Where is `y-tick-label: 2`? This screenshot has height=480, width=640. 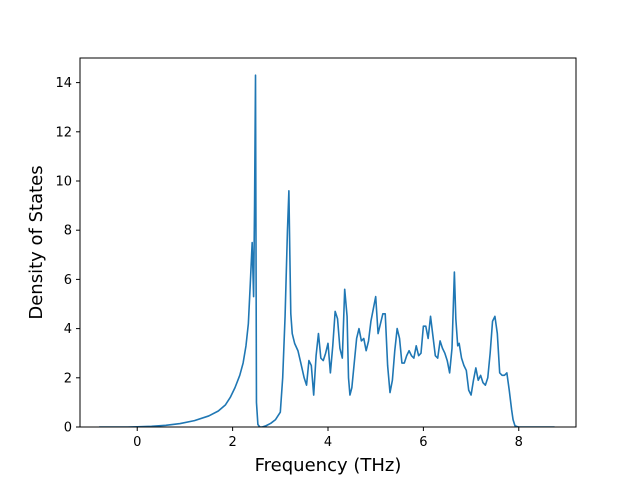 y-tick-label: 2 is located at coordinates (68, 378).